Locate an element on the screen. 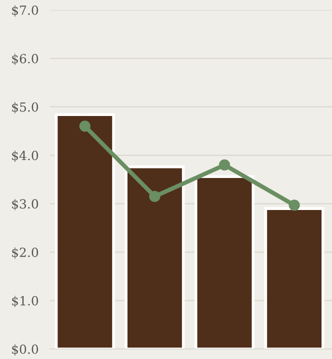 This screenshot has width=332, height=359. y-tick-label: $5.0 is located at coordinates (25, 108).